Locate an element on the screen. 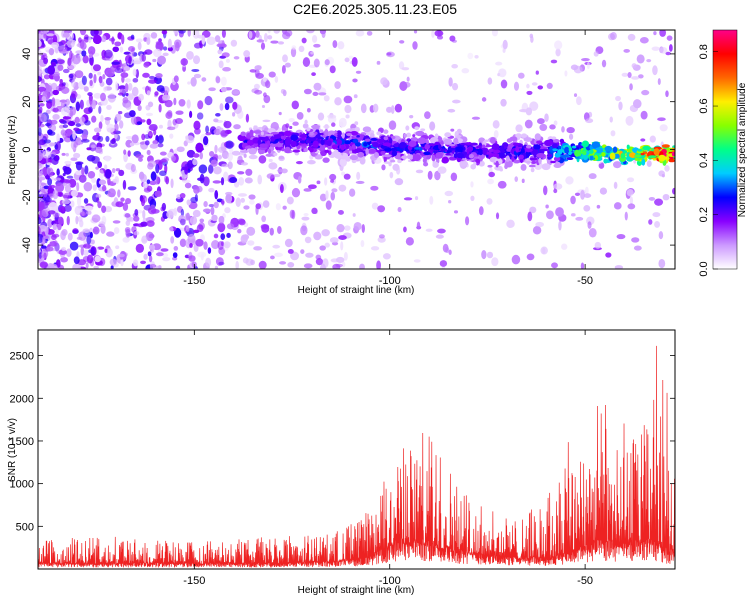  colorbar-label: Normalized spectral amplitude is located at coordinates (742, 149).